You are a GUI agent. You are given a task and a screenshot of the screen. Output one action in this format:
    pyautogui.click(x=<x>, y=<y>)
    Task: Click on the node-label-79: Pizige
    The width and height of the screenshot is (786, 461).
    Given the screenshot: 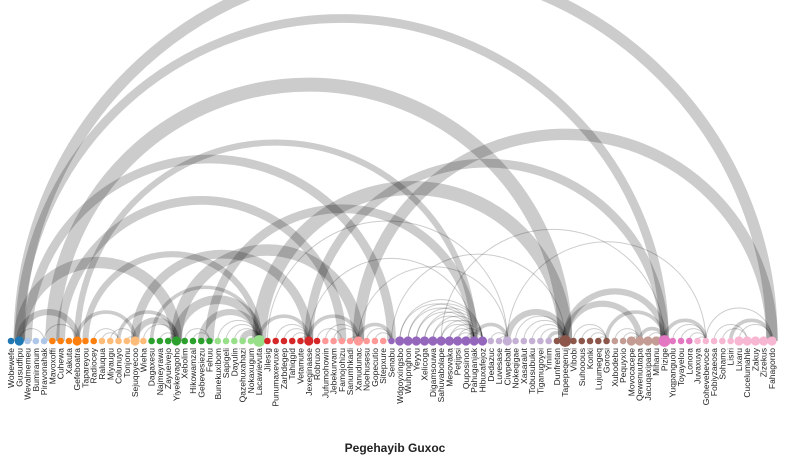 What is the action you would take?
    pyautogui.click(x=664, y=359)
    